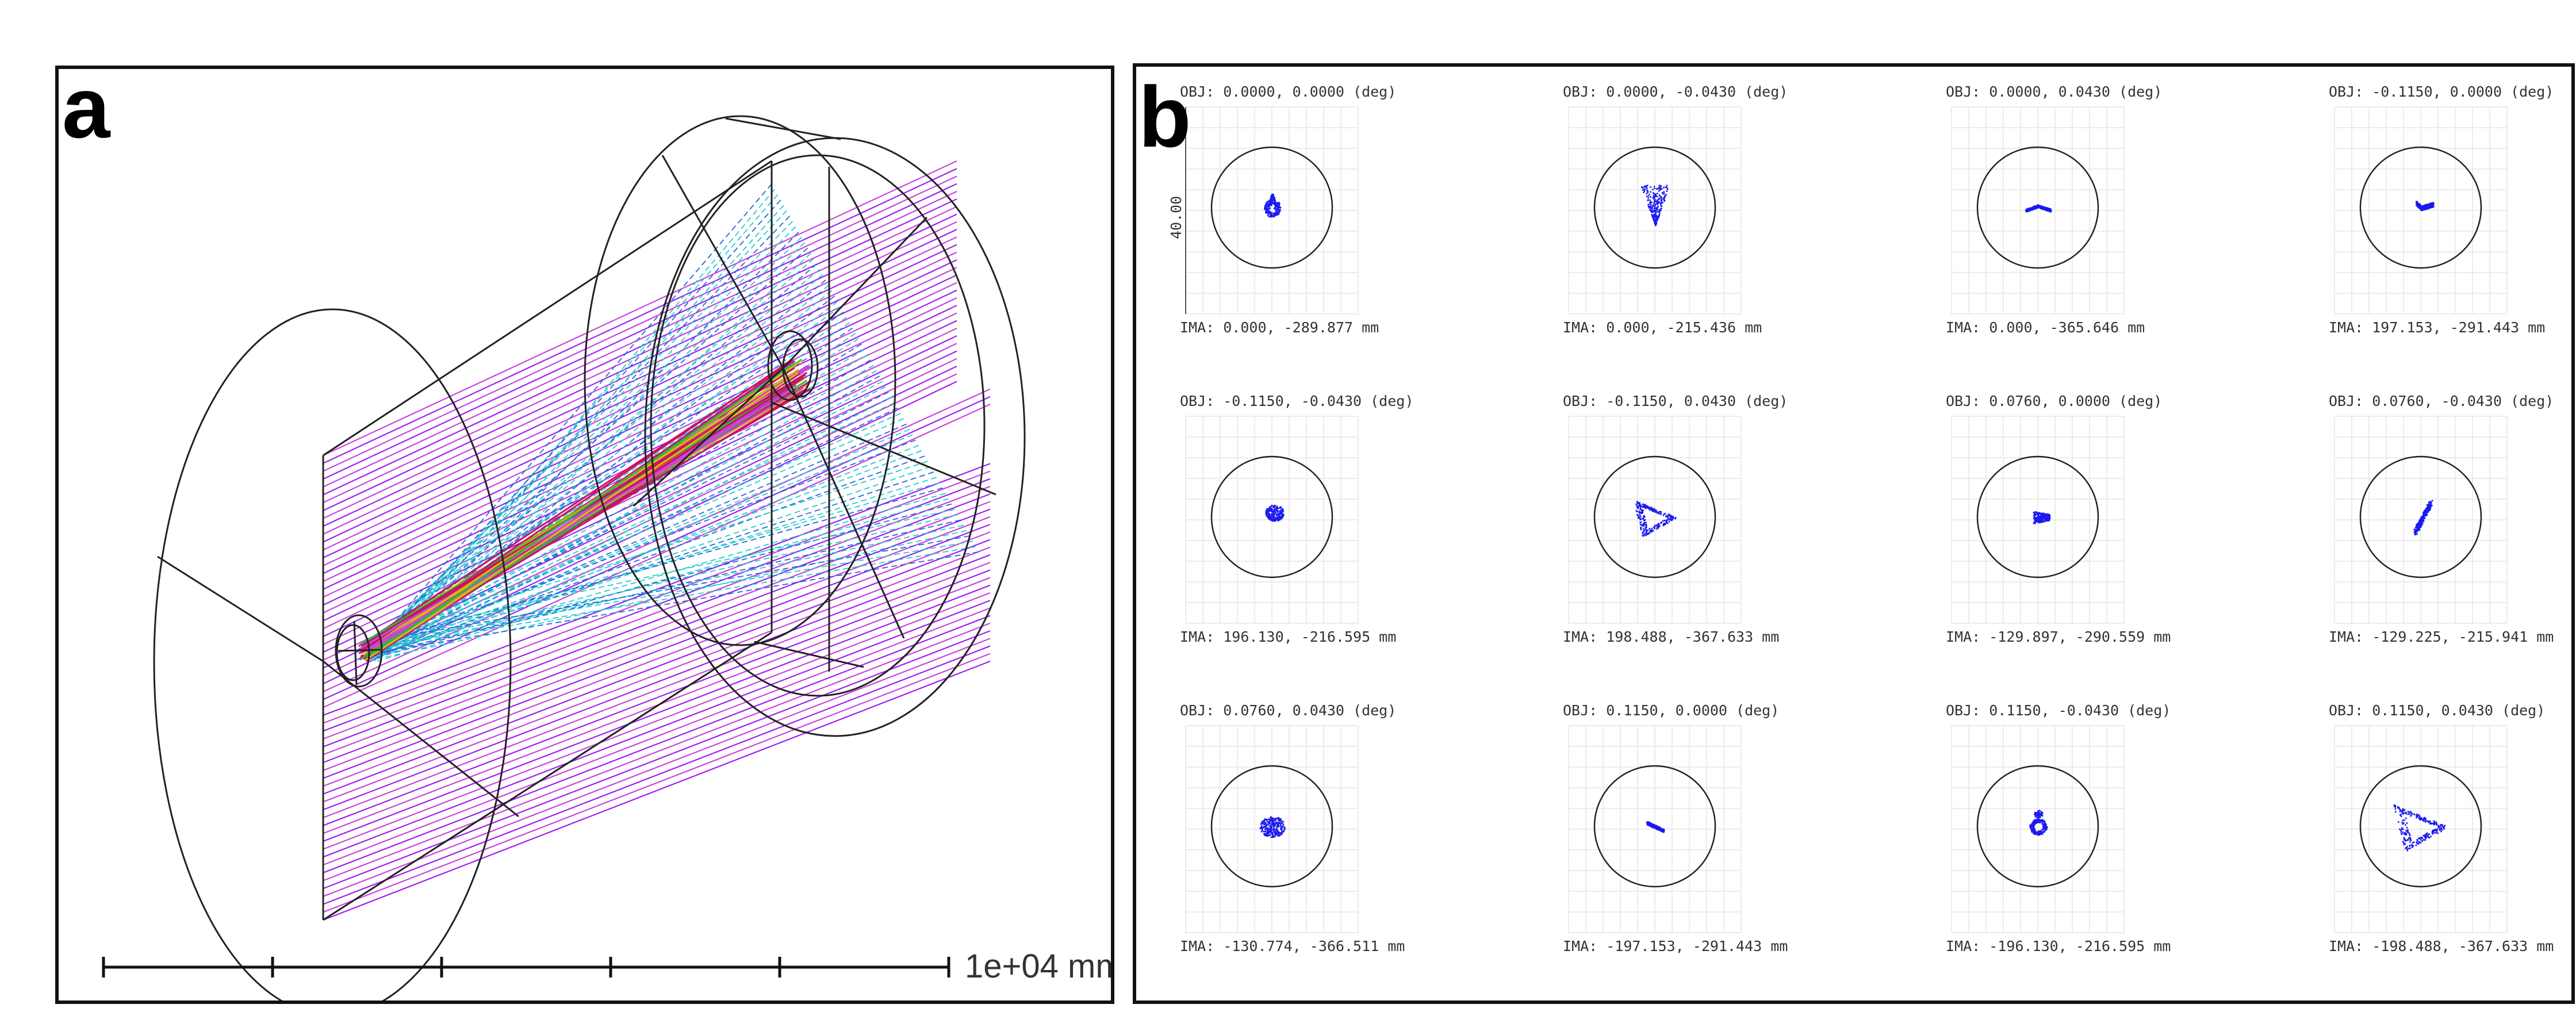 The image size is (2576, 1012). I want to click on obj-label: OBJ: 0.0000, 0.0000 (deg), so click(1288, 91).